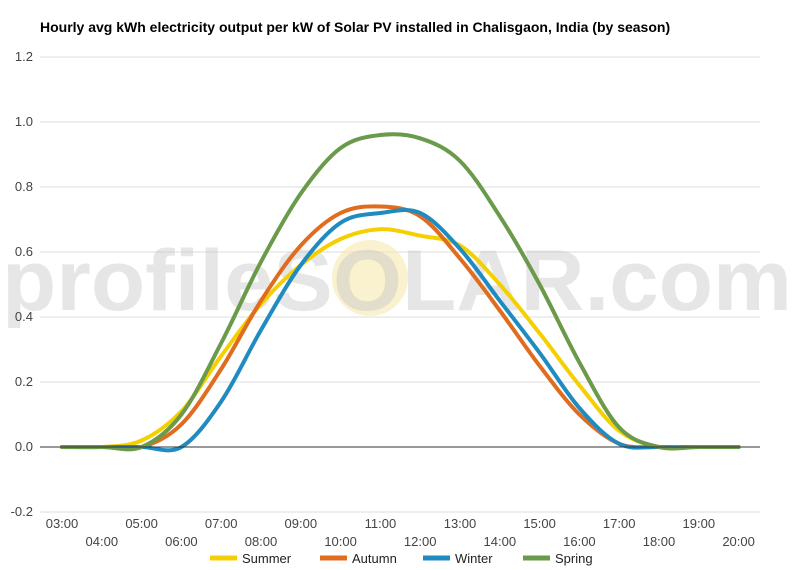  What do you see at coordinates (474, 558) in the screenshot?
I see `legend-label-winter: Winter` at bounding box center [474, 558].